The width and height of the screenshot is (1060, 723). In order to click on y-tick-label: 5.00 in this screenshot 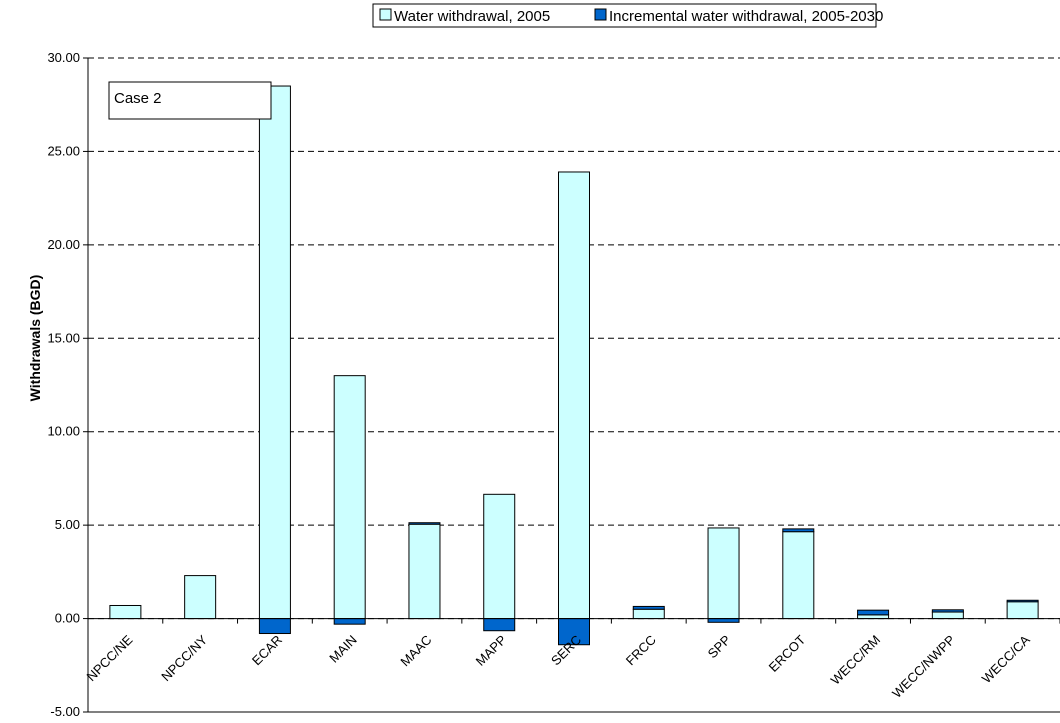, I will do `click(67, 524)`.